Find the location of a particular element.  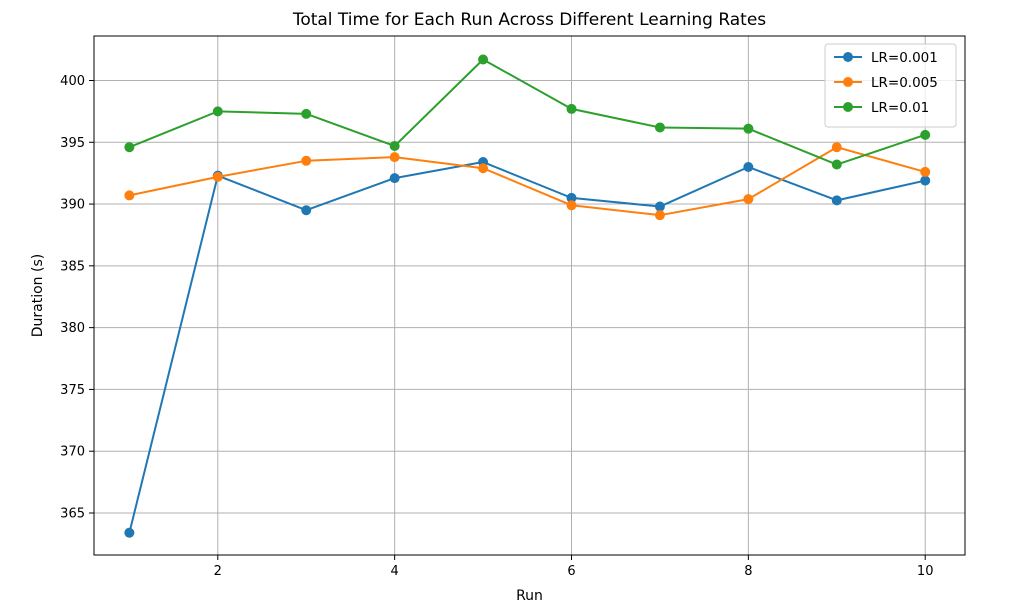

x-tick-label: 8 is located at coordinates (748, 571).